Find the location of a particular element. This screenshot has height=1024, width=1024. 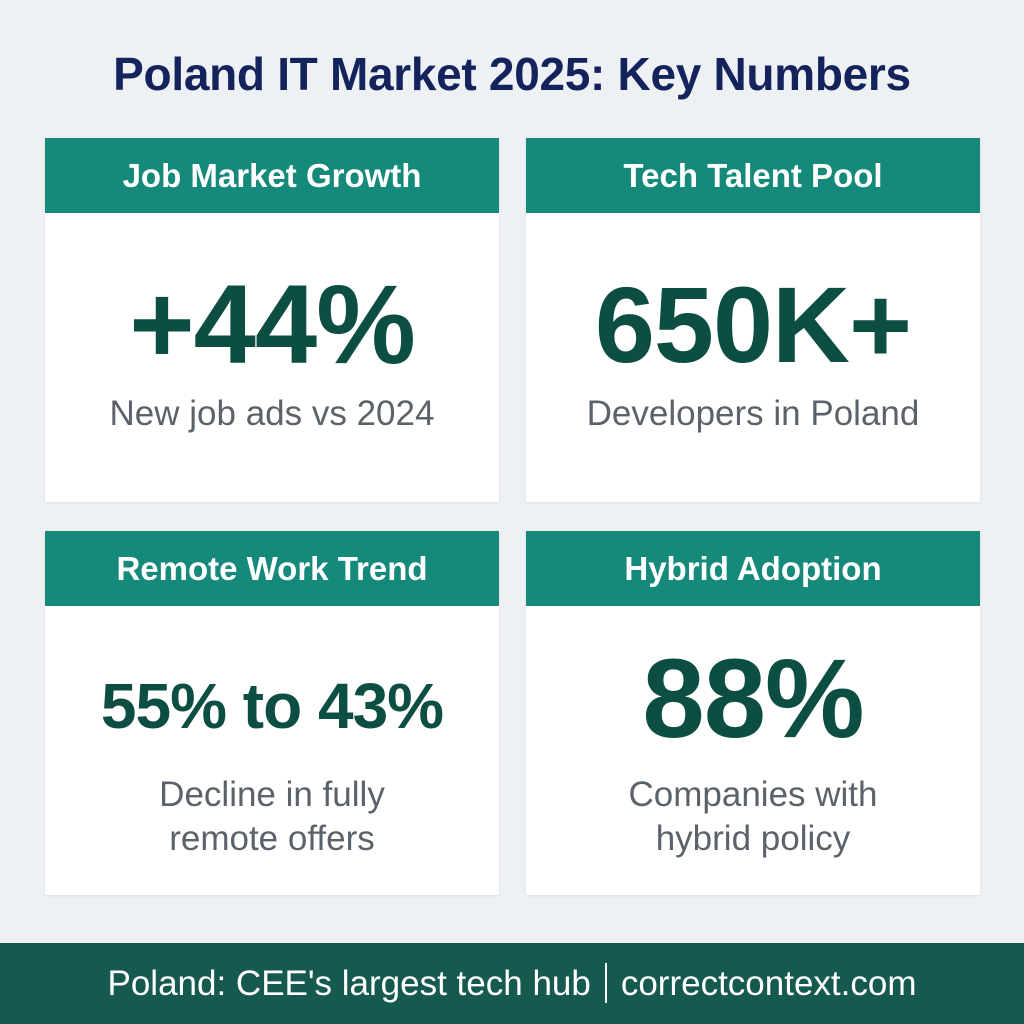

card-heading: Job Market Growth is located at coordinates (272, 175).